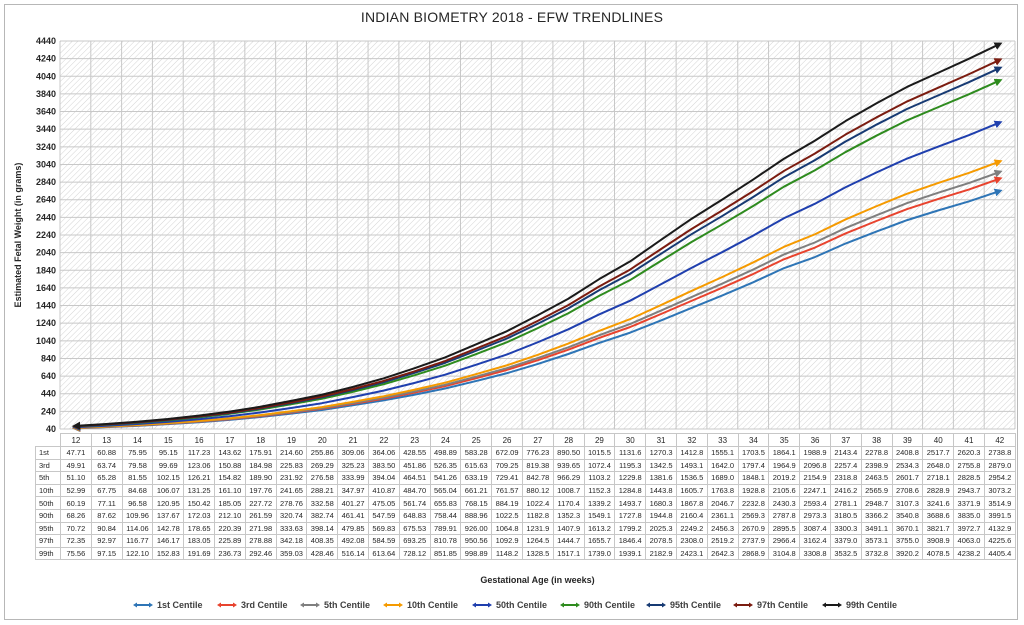 This screenshot has width=1024, height=625. I want to click on data-label: 383.50, so click(383, 465).